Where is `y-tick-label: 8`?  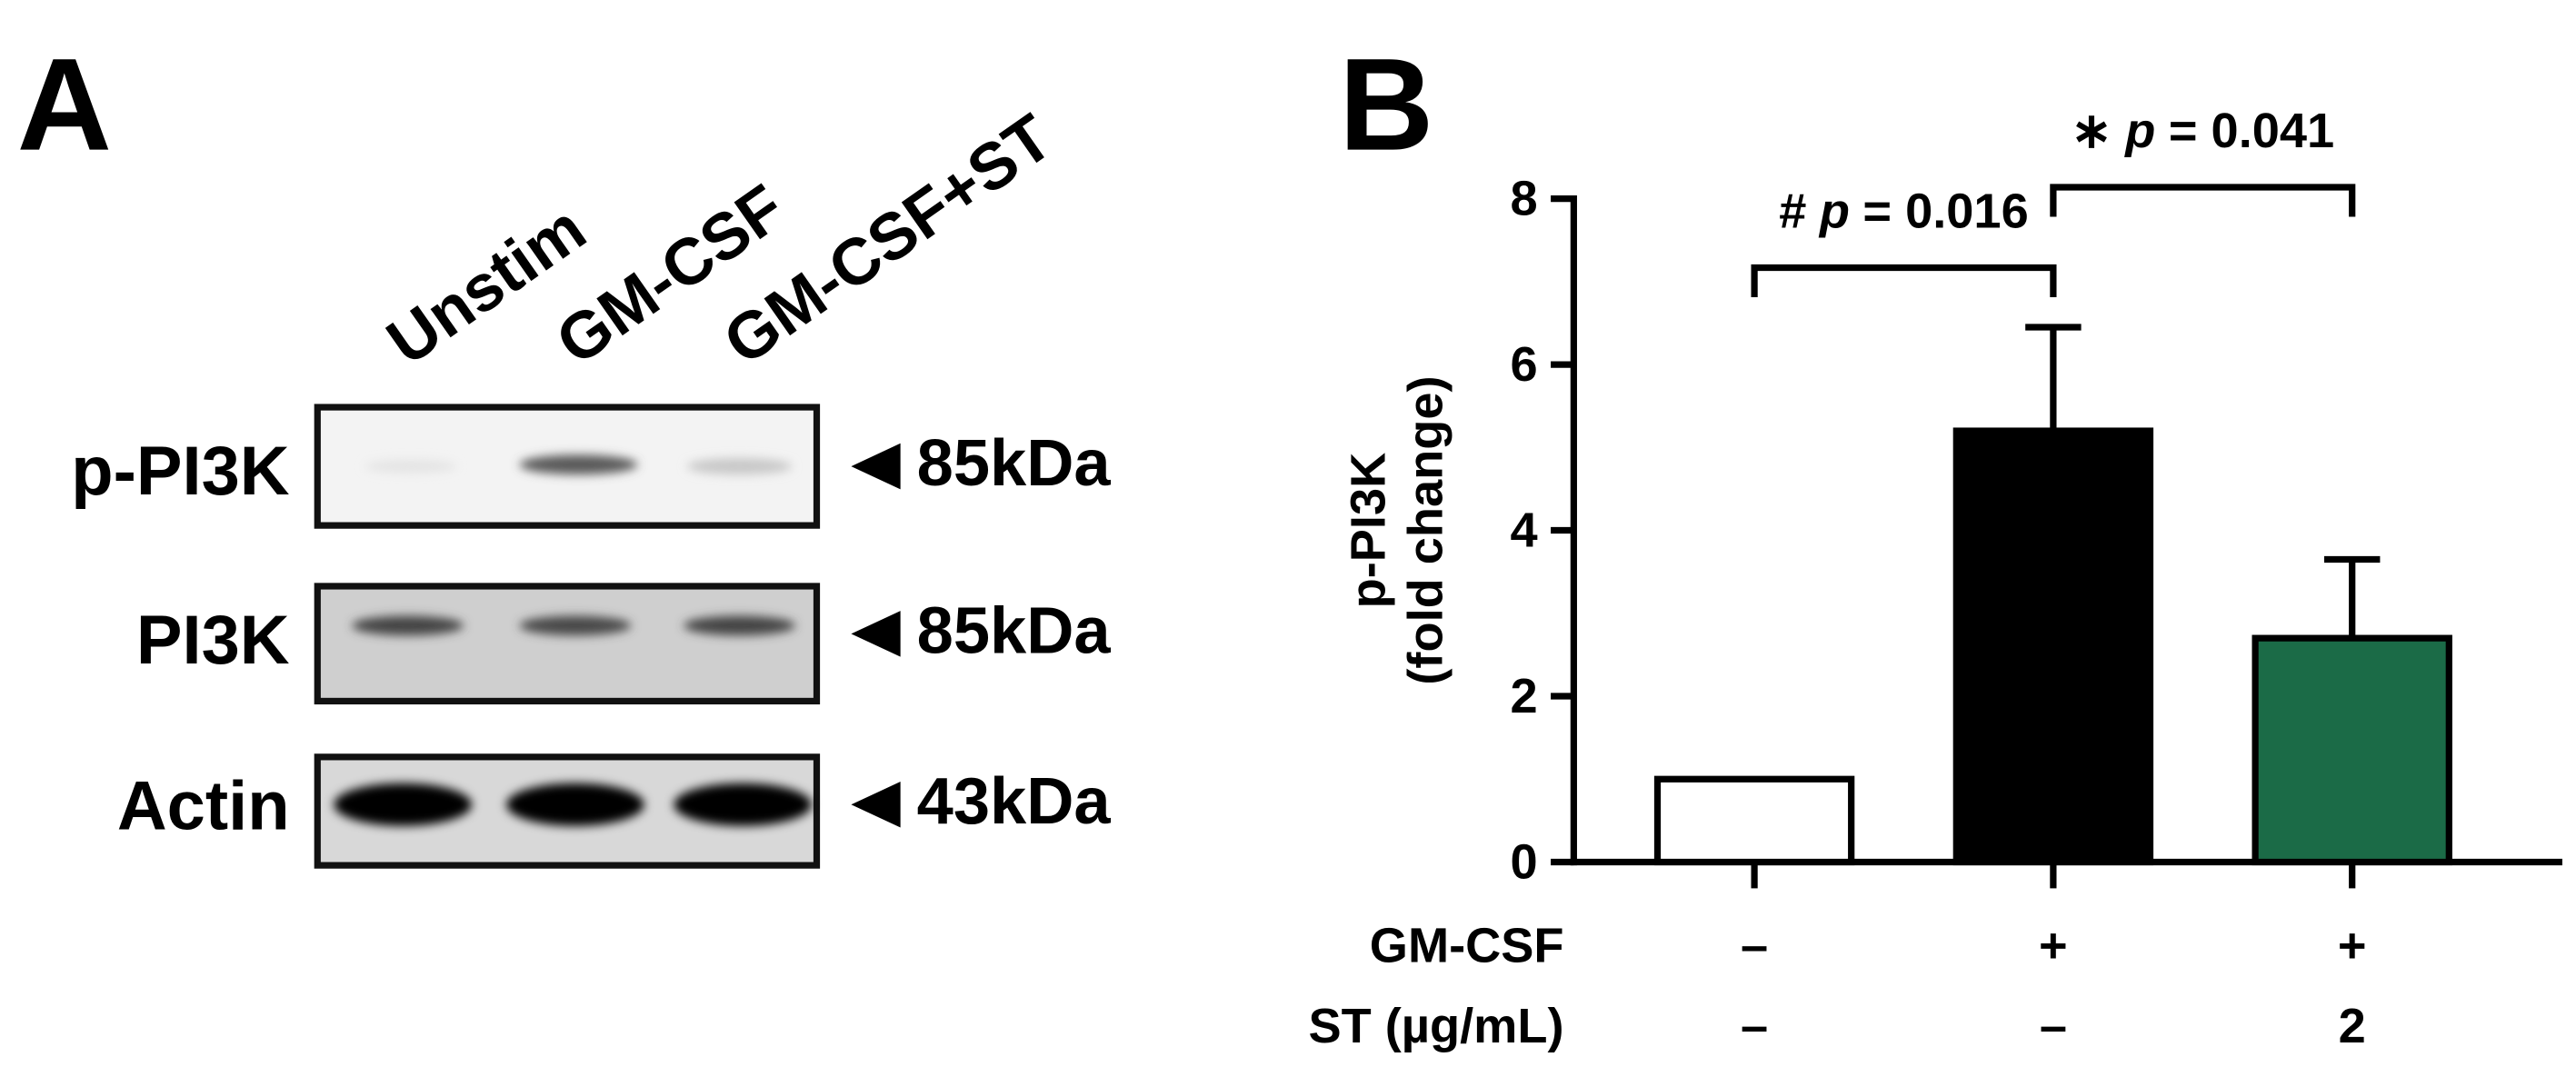
y-tick-label: 8 is located at coordinates (1523, 199).